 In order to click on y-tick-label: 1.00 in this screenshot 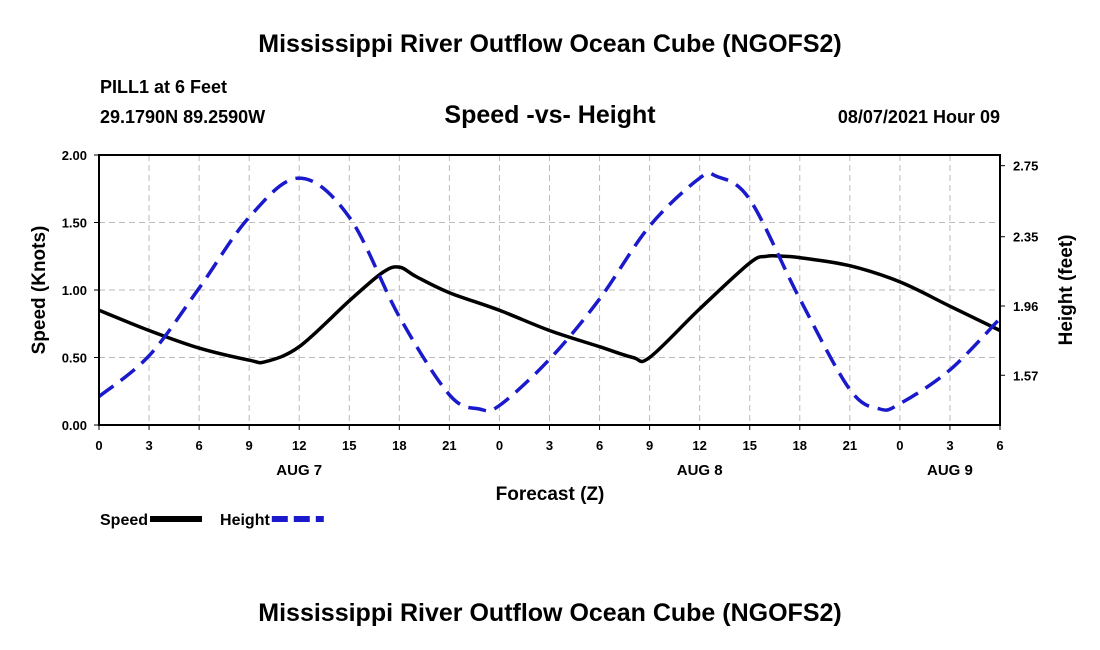, I will do `click(74, 290)`.